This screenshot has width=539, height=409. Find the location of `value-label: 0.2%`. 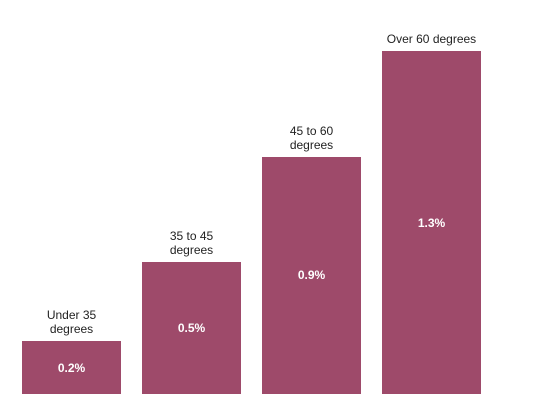

value-label: 0.2% is located at coordinates (71, 367).